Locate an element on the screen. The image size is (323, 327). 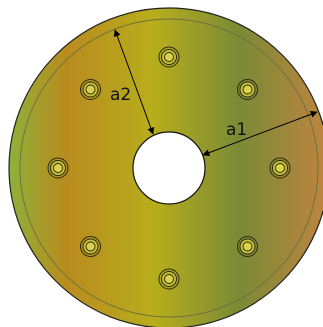
dimension-a2-label: a2 is located at coordinates (120, 95).